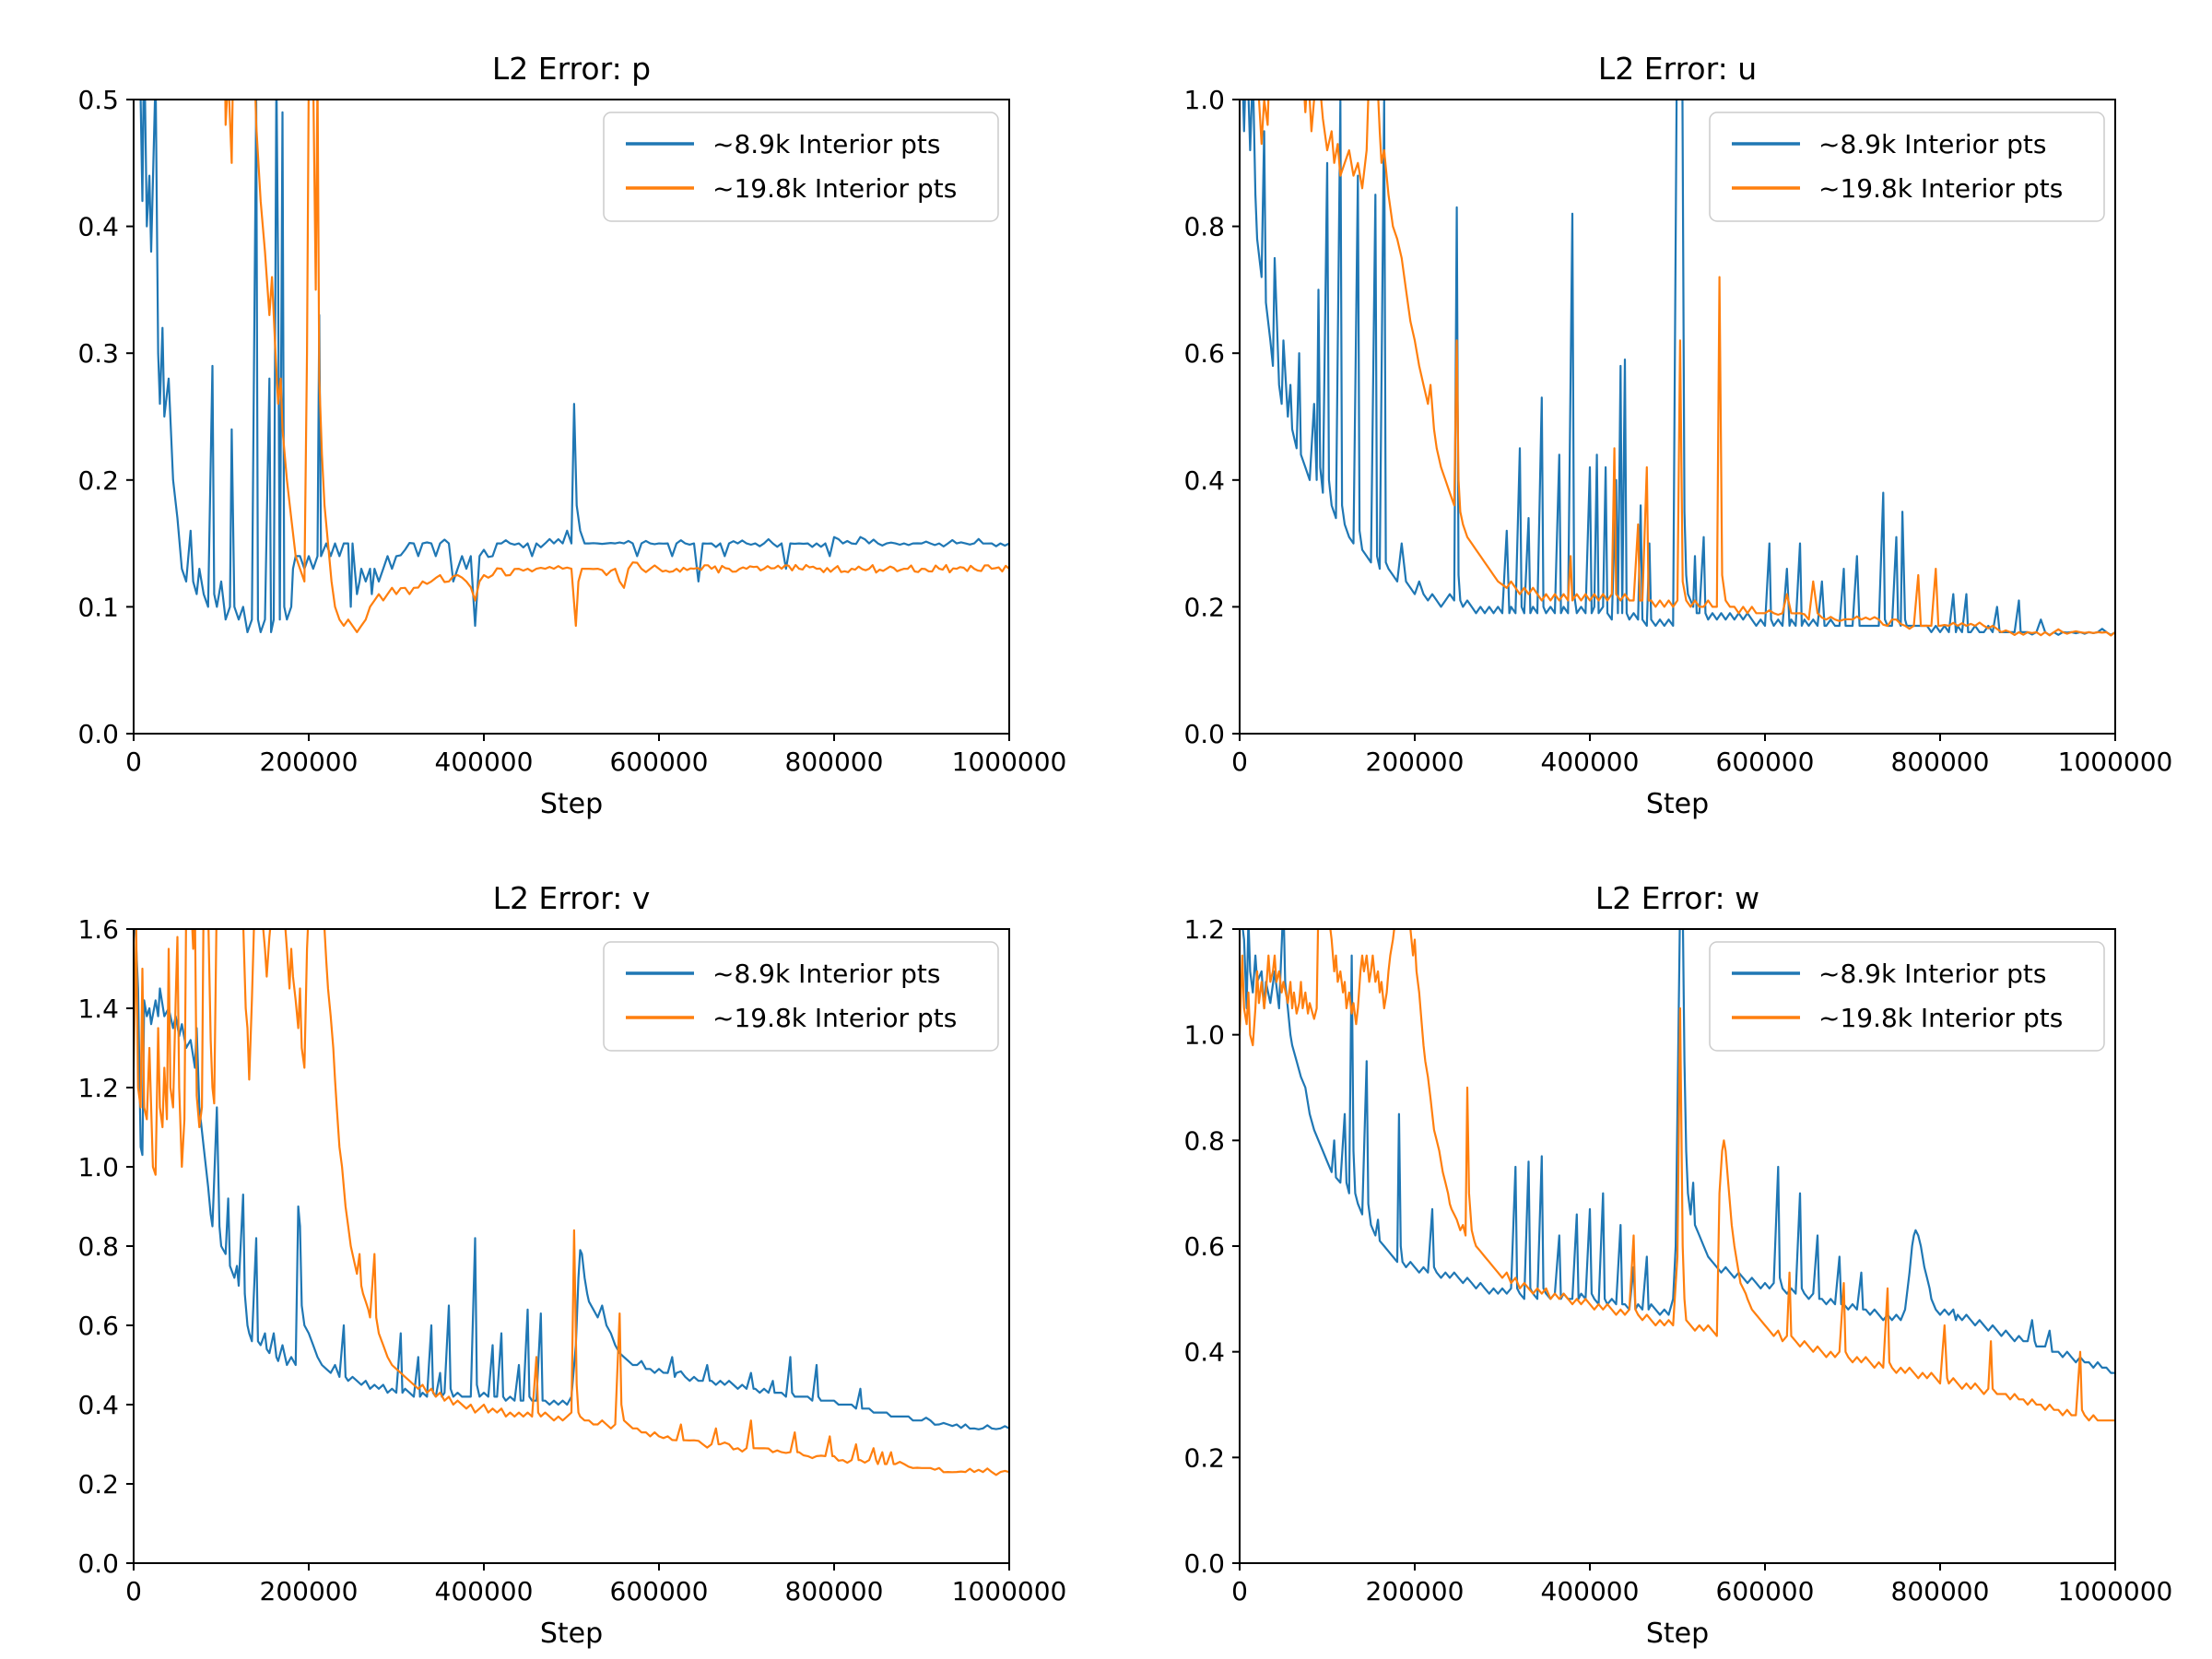 The width and height of the screenshot is (2212, 1659). Describe the element at coordinates (98, 929) in the screenshot. I see `y-tick-label: 1.6` at that location.